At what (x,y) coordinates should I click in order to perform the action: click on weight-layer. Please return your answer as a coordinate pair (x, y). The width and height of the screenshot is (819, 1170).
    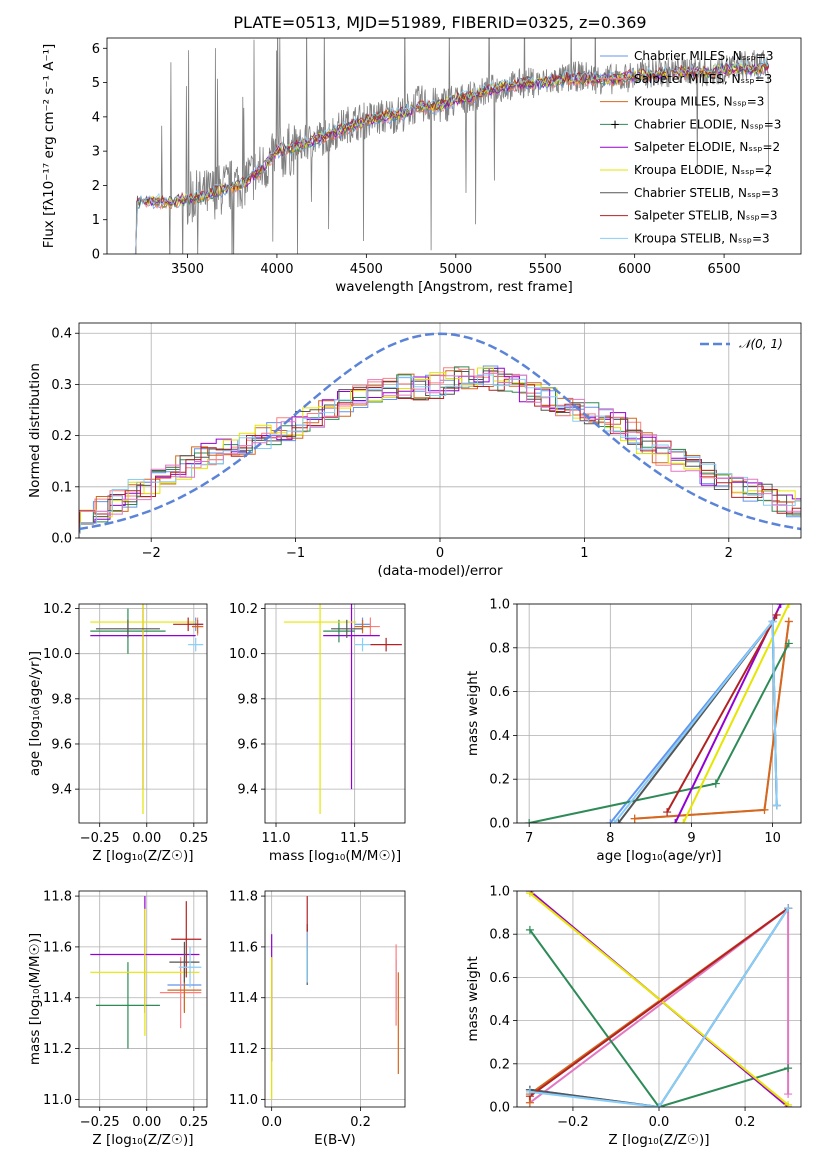
    Looking at the image, I should click on (659, 713).